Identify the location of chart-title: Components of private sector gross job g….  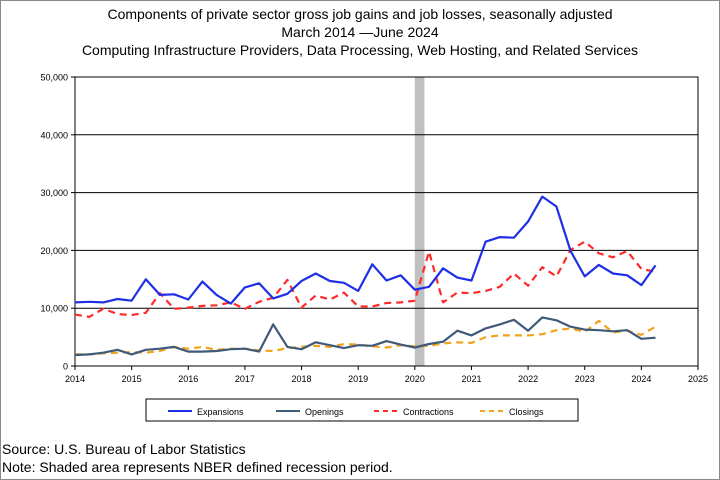
(360, 14).